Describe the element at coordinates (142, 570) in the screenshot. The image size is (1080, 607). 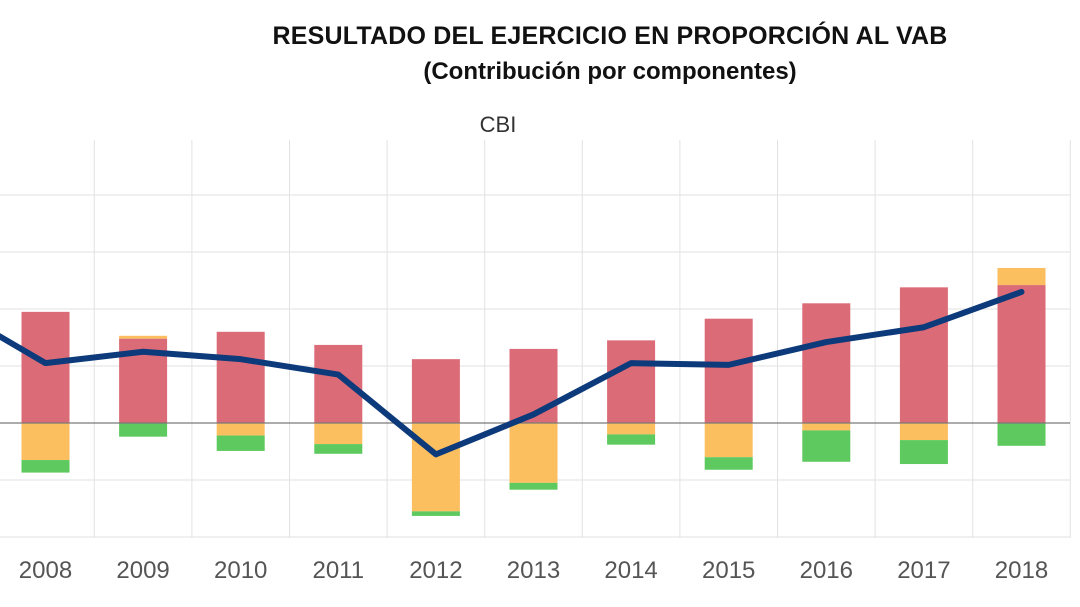
I see `x-tick-2009: 2009` at that location.